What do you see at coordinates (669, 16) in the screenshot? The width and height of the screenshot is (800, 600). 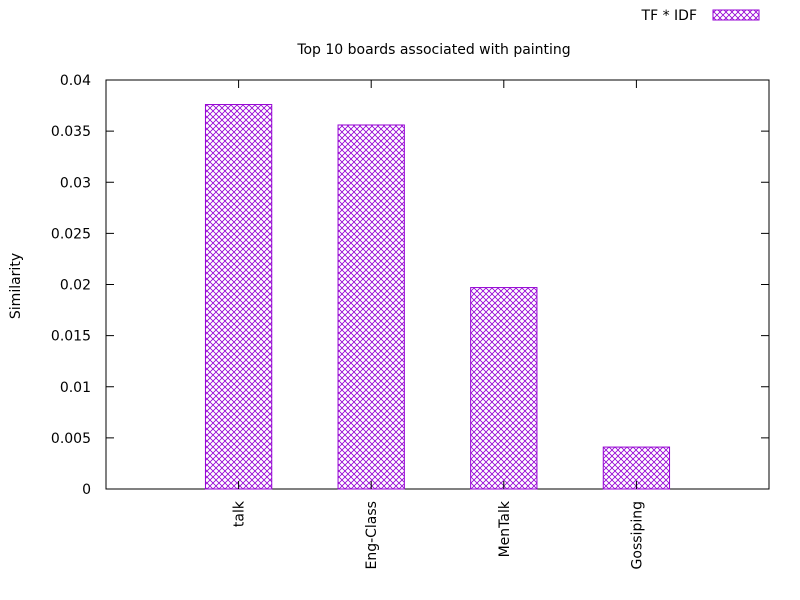 I see `legend-label: TF * IDF` at bounding box center [669, 16].